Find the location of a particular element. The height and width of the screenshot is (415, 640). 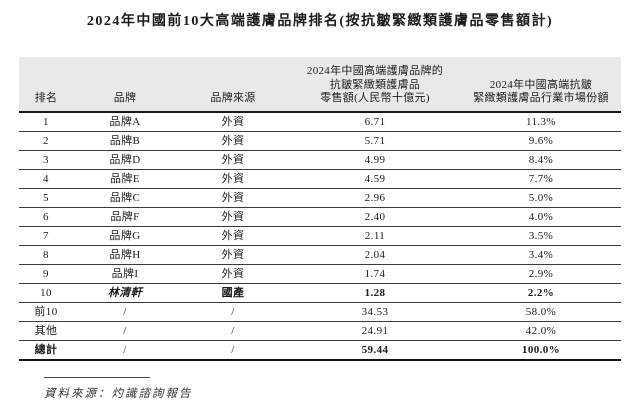

table-row: 前10 / / 34.53 58.0% is located at coordinates (320, 312).